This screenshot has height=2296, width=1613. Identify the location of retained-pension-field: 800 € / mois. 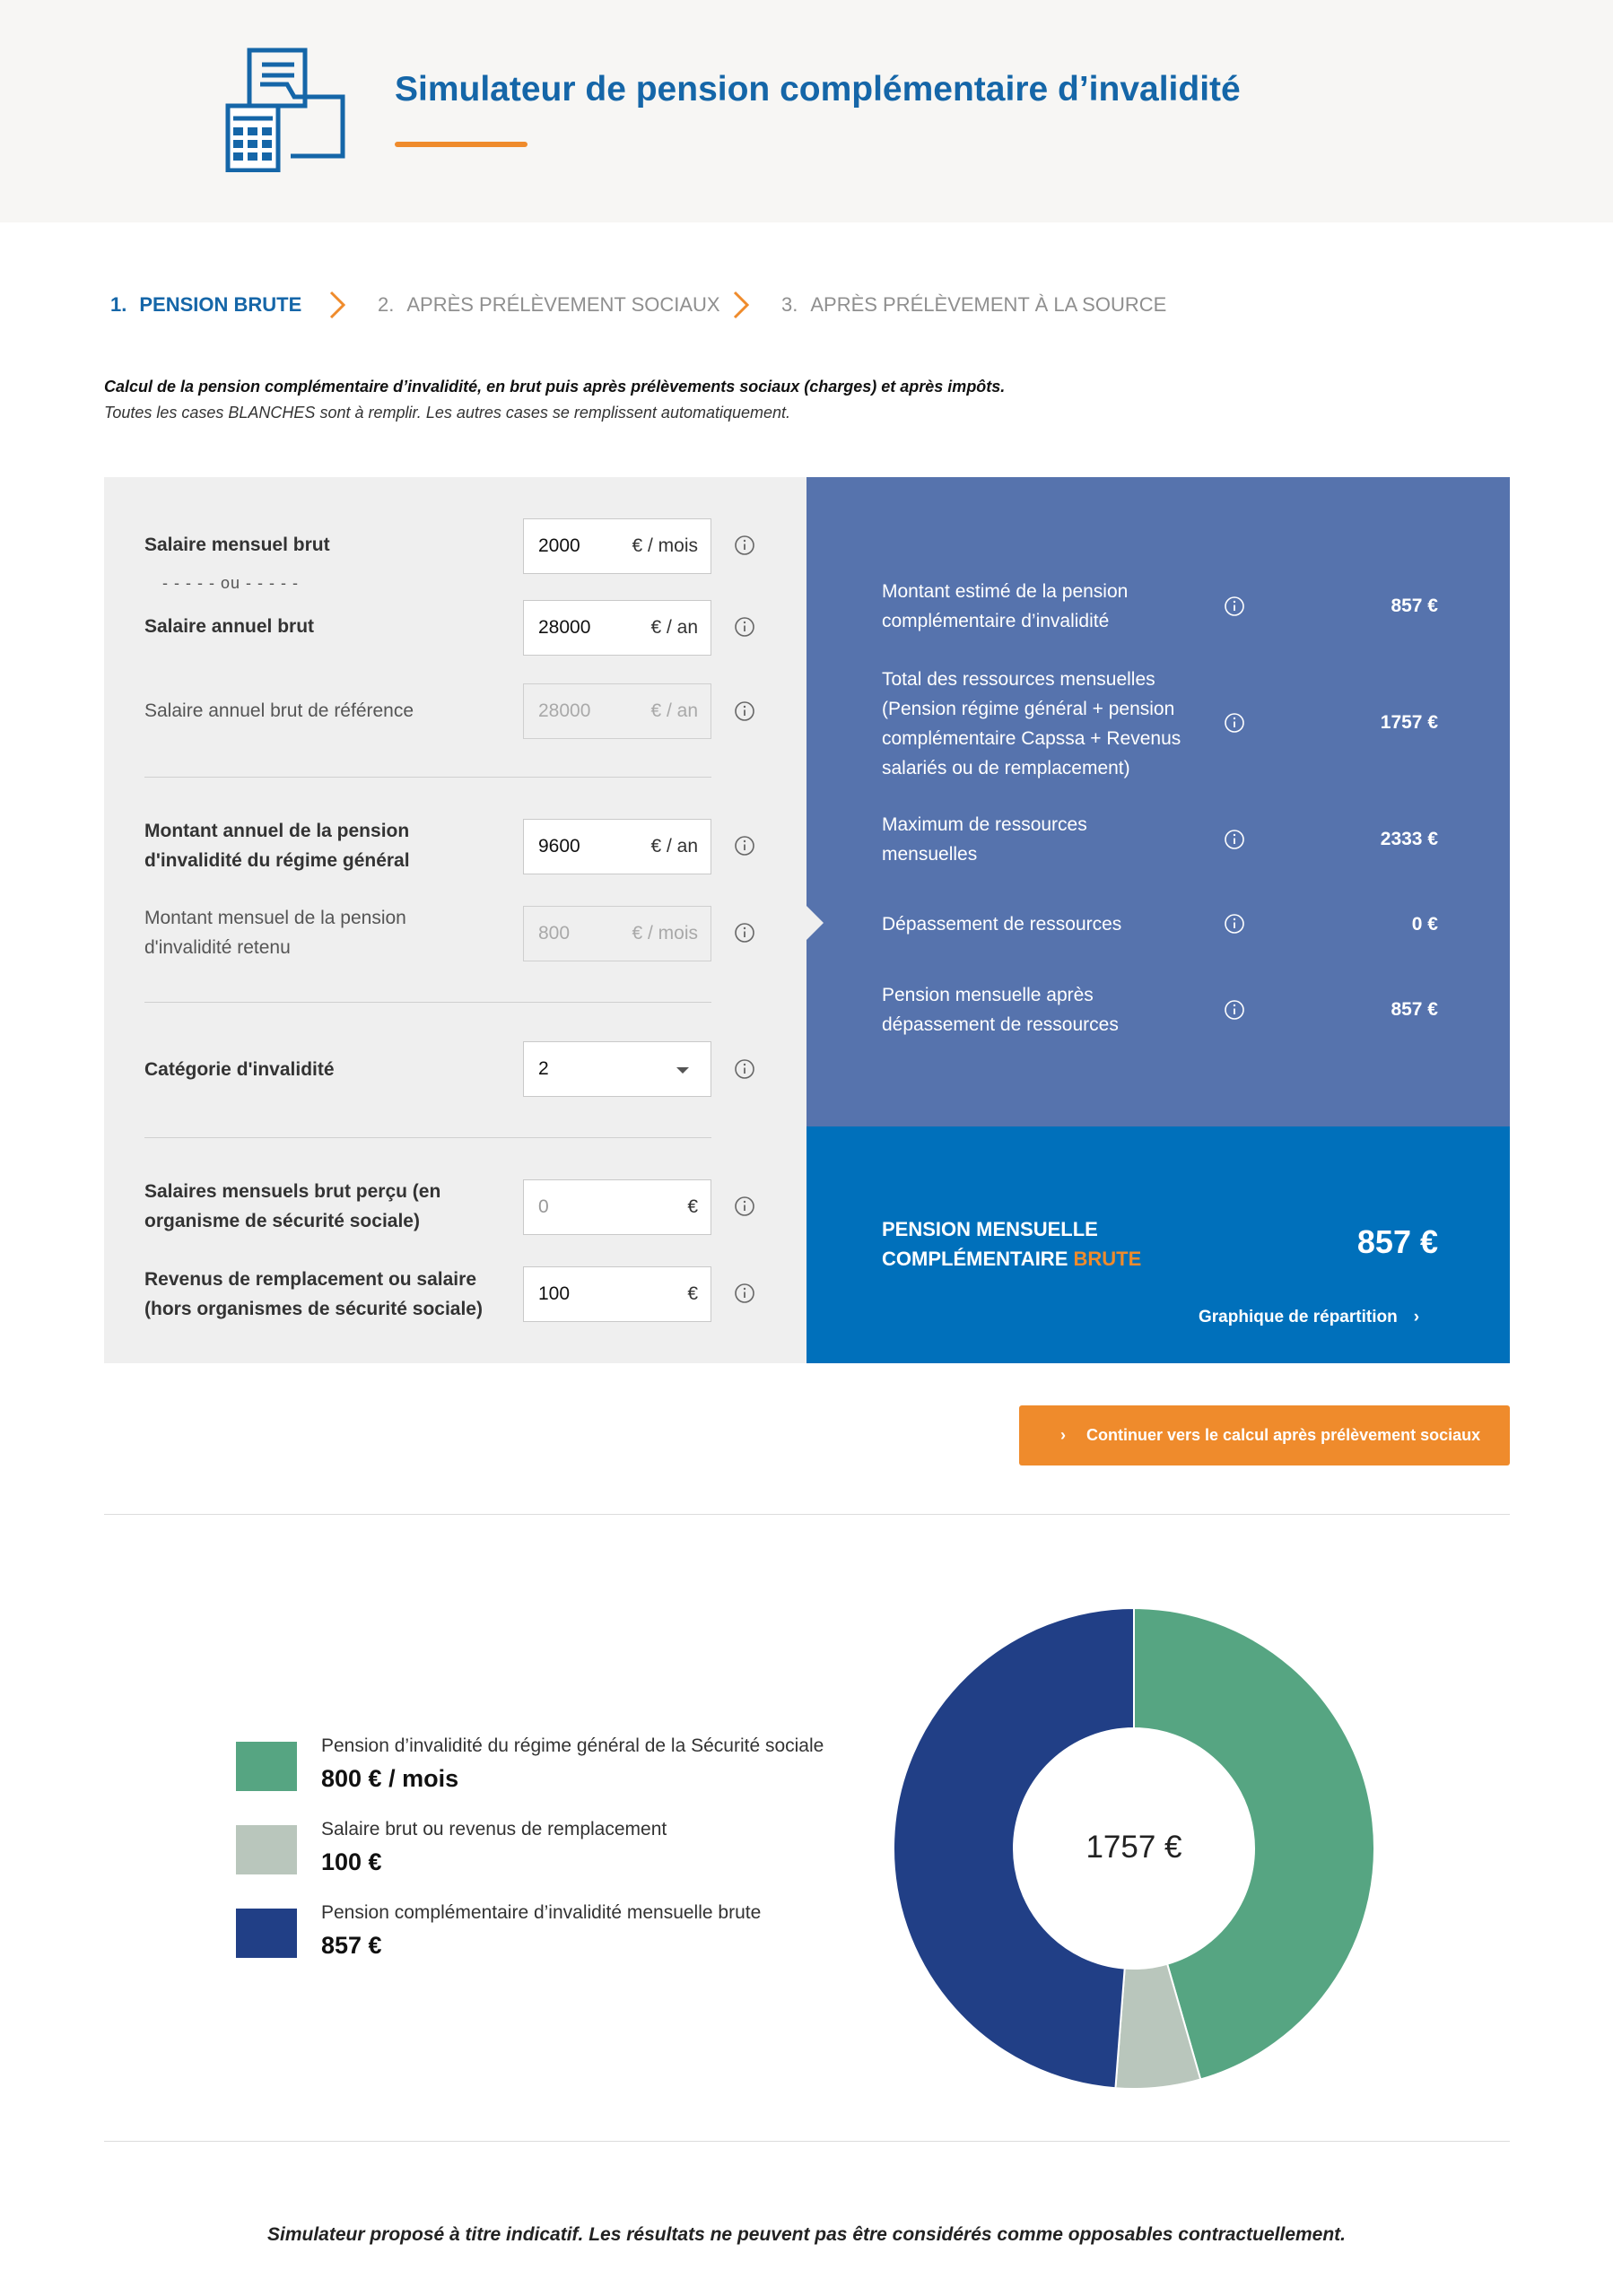
(617, 933).